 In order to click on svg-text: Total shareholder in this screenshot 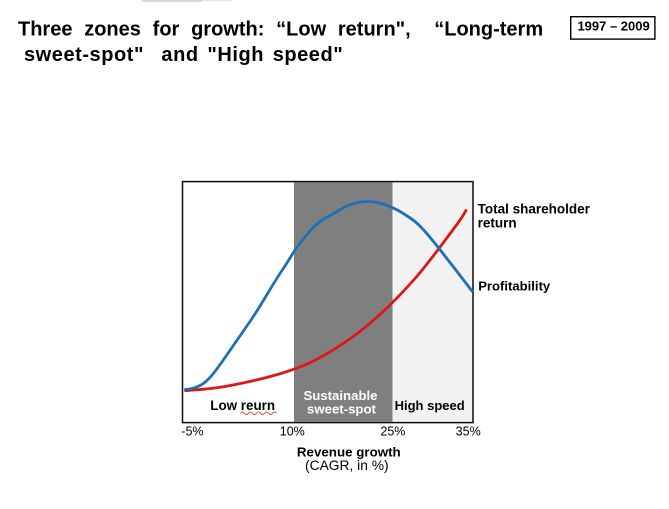, I will do `click(534, 209)`.